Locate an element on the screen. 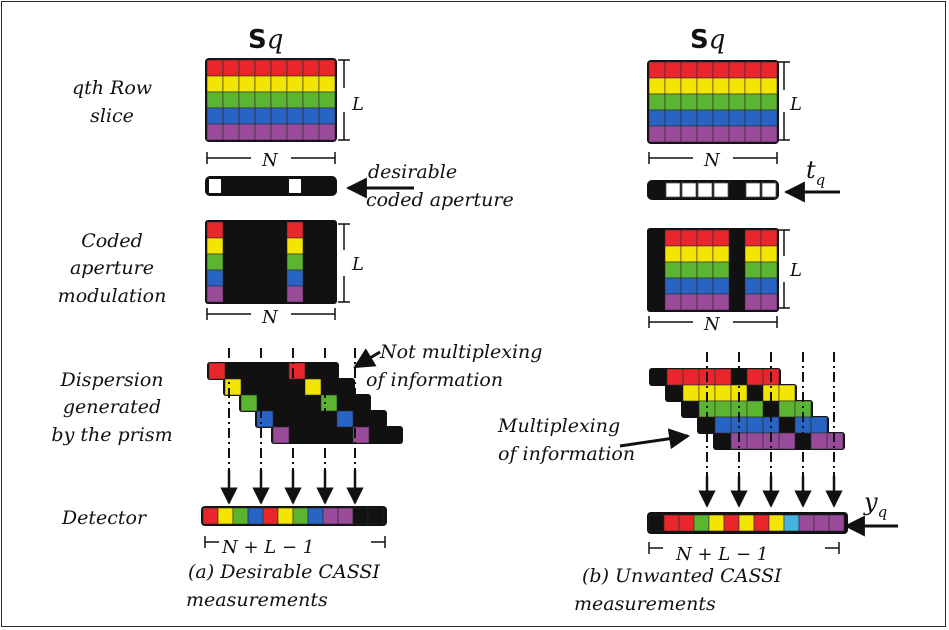 Image resolution: width=949 pixels, height=630 pixels. right-caption-2: measurements is located at coordinates (645, 604).